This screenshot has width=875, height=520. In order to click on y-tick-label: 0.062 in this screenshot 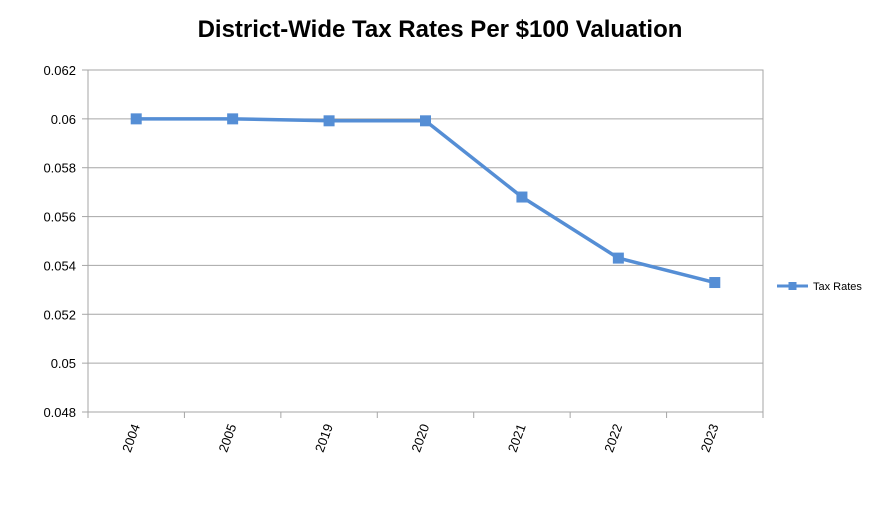, I will do `click(59, 70)`.